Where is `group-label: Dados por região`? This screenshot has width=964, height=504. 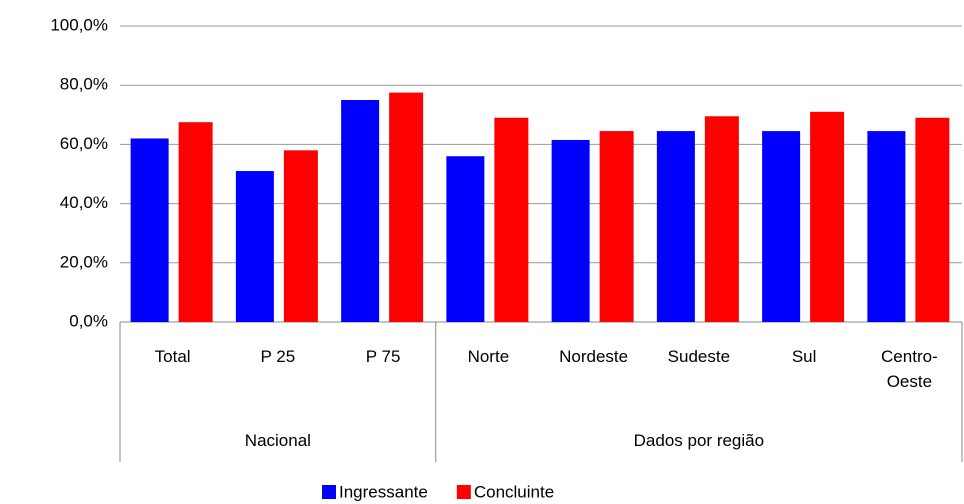
group-label: Dados por região is located at coordinates (699, 440).